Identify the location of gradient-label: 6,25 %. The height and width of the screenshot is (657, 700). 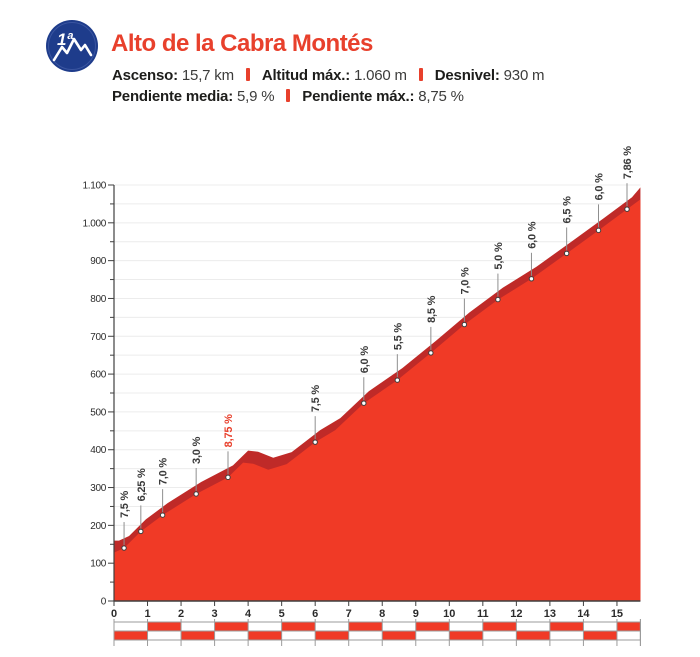
(142, 484).